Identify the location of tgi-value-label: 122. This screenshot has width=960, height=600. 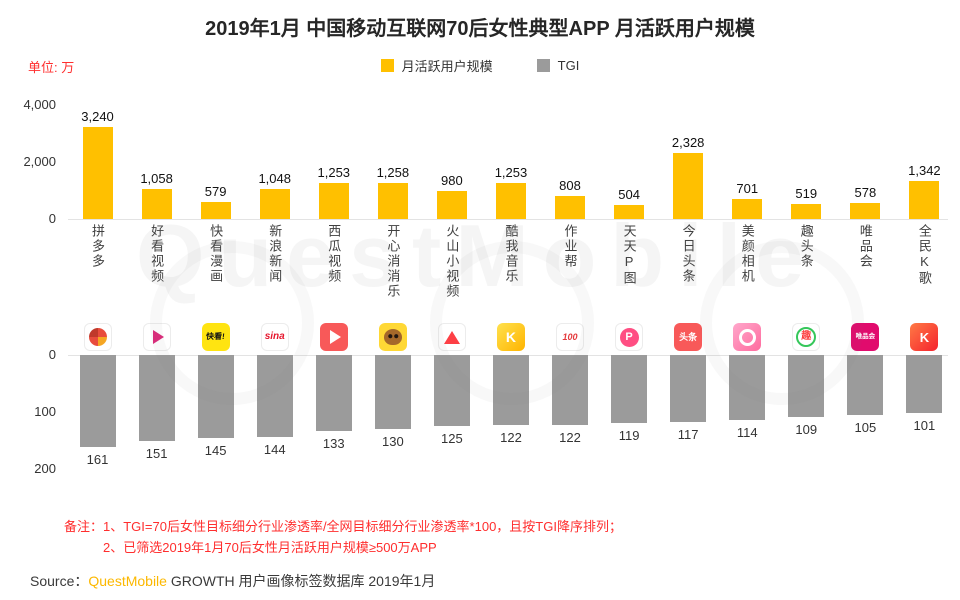
(511, 437).